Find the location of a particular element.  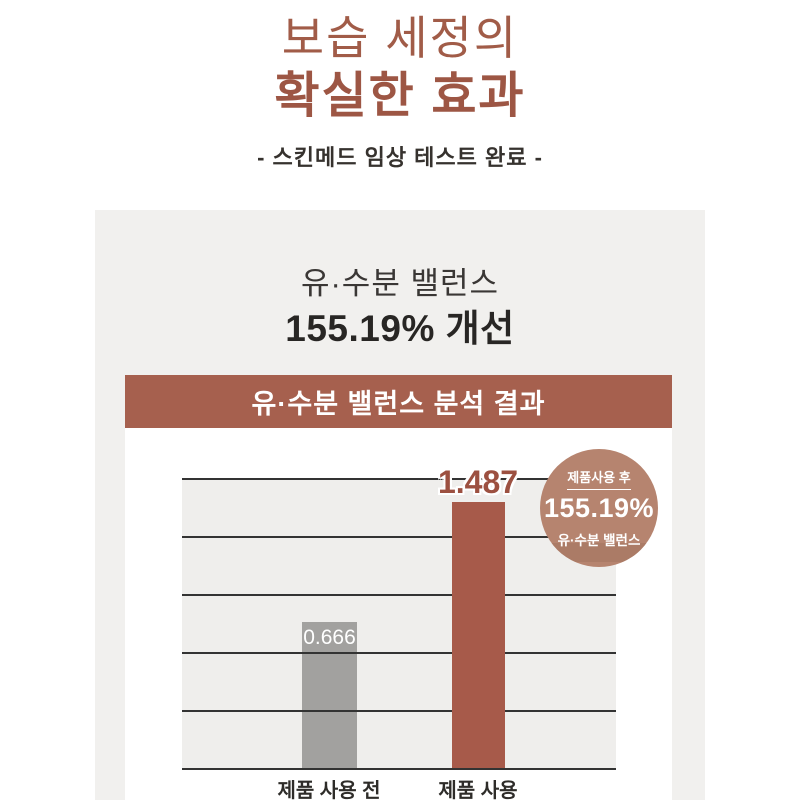

badge-top-label: 제품사용 후 is located at coordinates (599, 478).